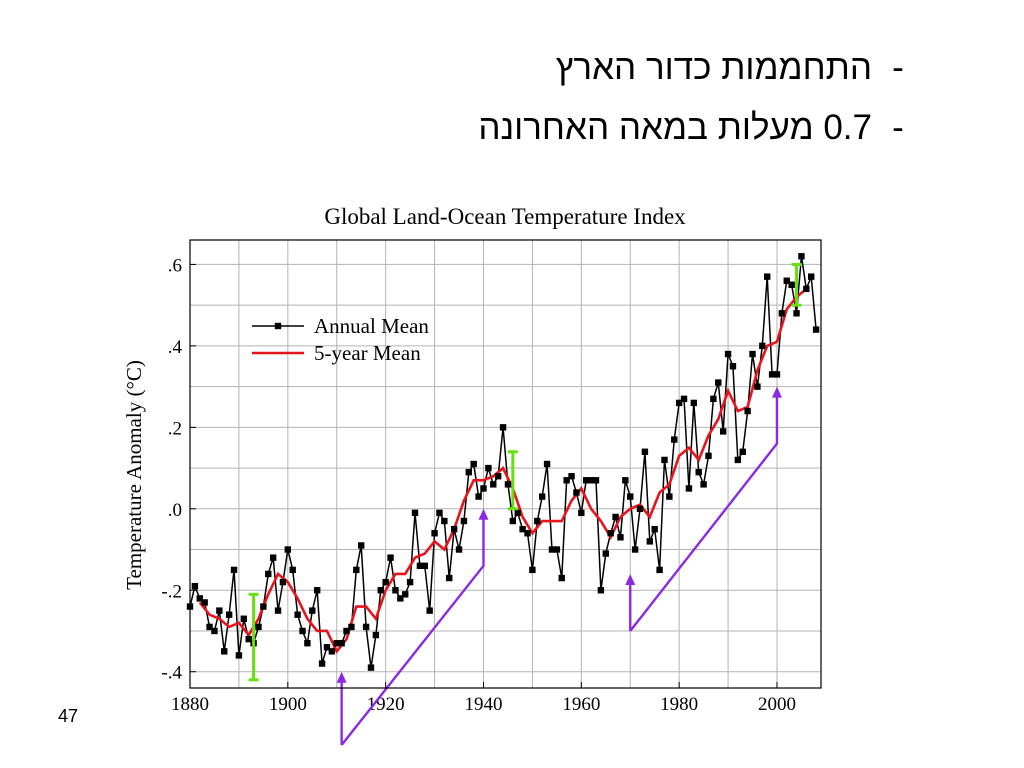 The width and height of the screenshot is (1024, 768). What do you see at coordinates (175, 428) in the screenshot?
I see `y-tick-label: .2` at bounding box center [175, 428].